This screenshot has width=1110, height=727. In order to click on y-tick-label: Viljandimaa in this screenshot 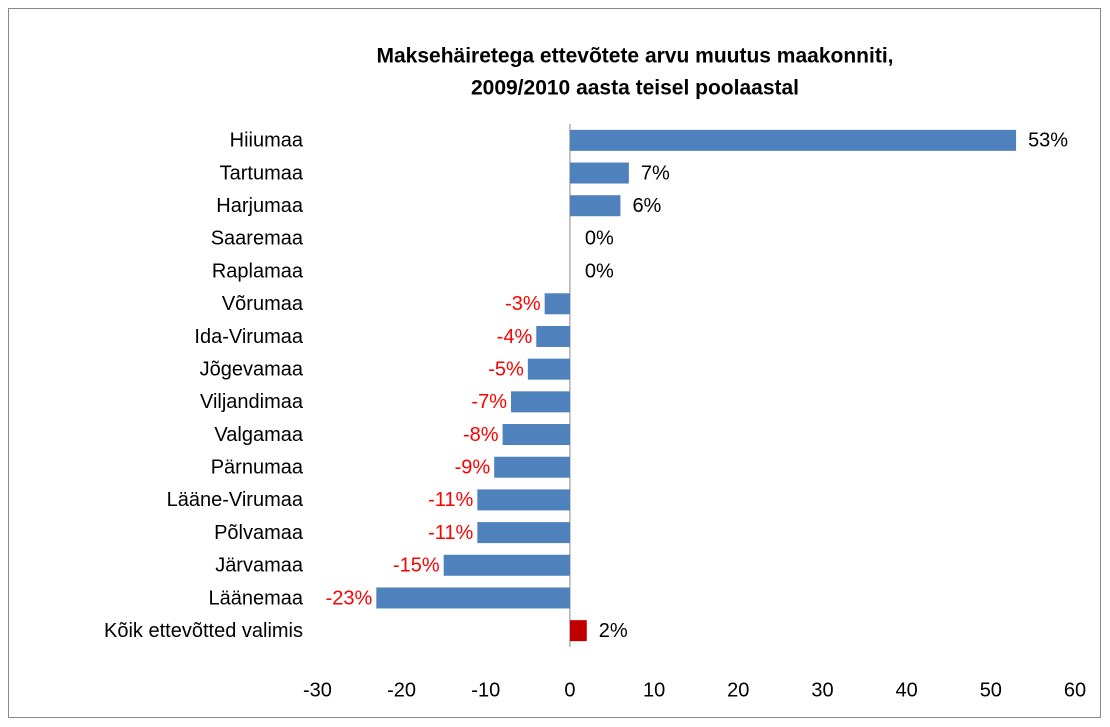, I will do `click(252, 402)`.